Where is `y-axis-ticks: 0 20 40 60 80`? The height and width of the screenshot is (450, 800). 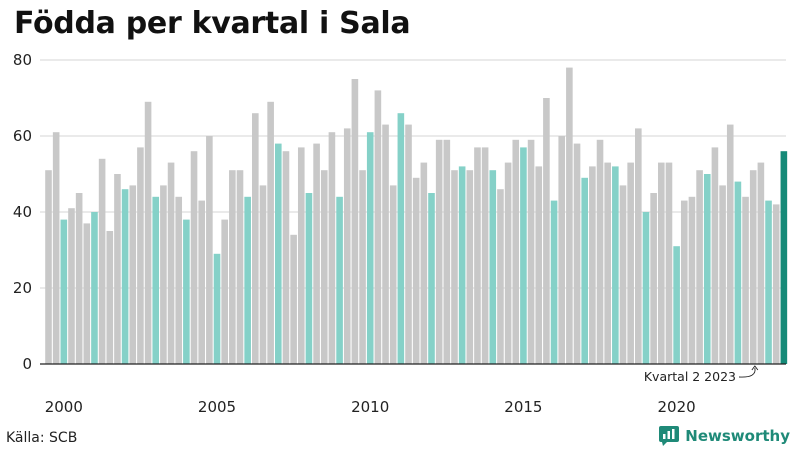 y-axis-ticks: 0 20 40 60 80 is located at coordinates (22, 212).